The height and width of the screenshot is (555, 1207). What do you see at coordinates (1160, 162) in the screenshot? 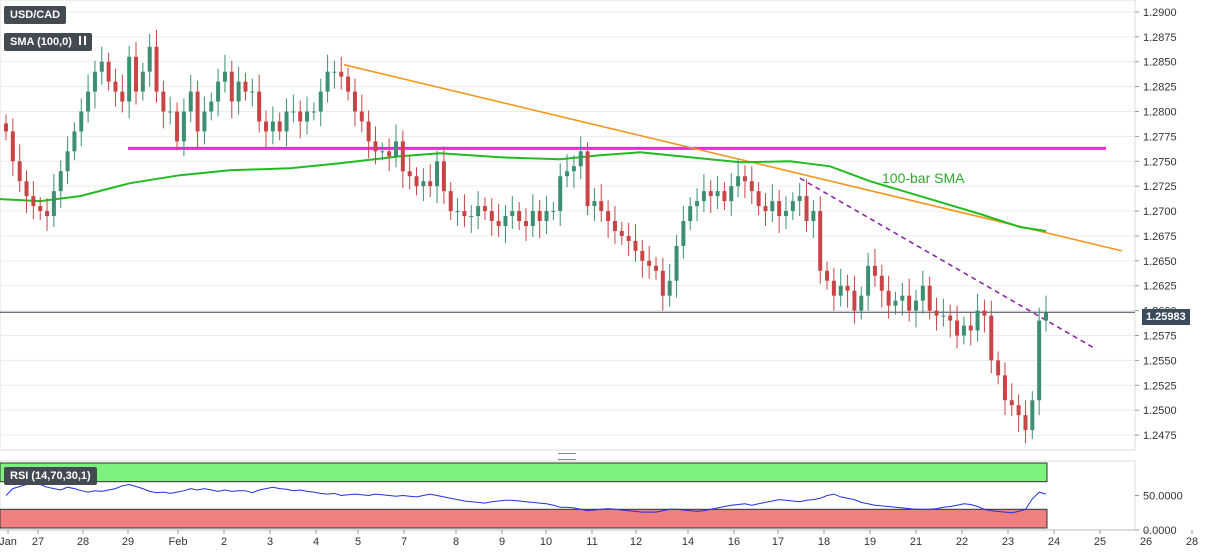
I see `y-tick-label: 1.2750` at bounding box center [1160, 162].